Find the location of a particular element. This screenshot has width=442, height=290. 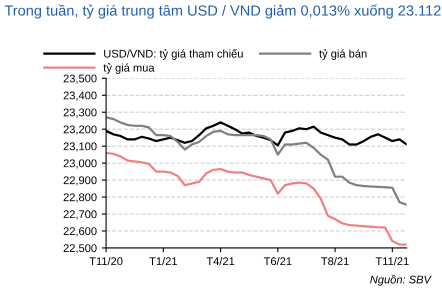

y-tick-label: 22,600 is located at coordinates (80, 231).